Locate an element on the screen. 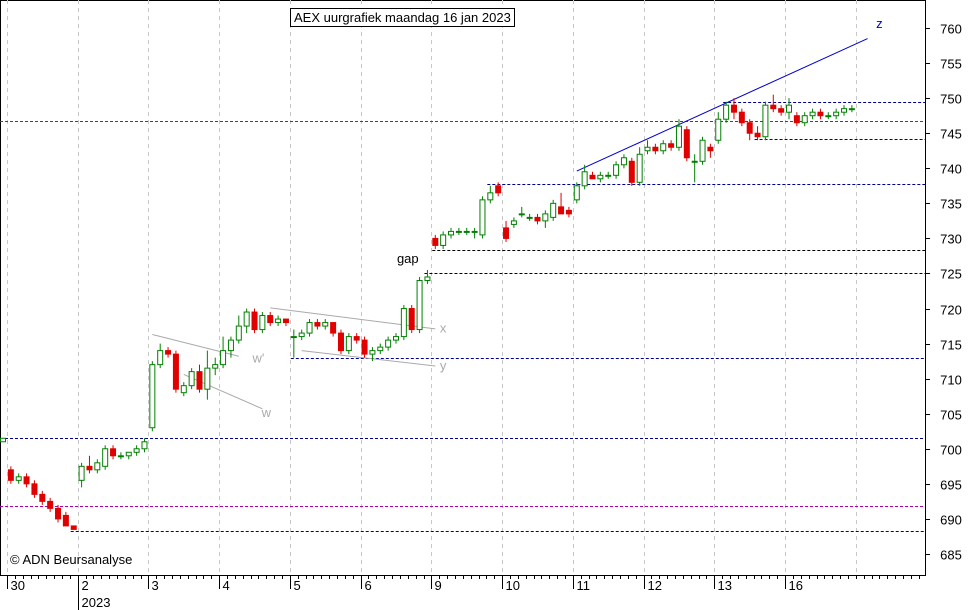 The image size is (980, 610). x-day-label: 11 is located at coordinates (584, 585).